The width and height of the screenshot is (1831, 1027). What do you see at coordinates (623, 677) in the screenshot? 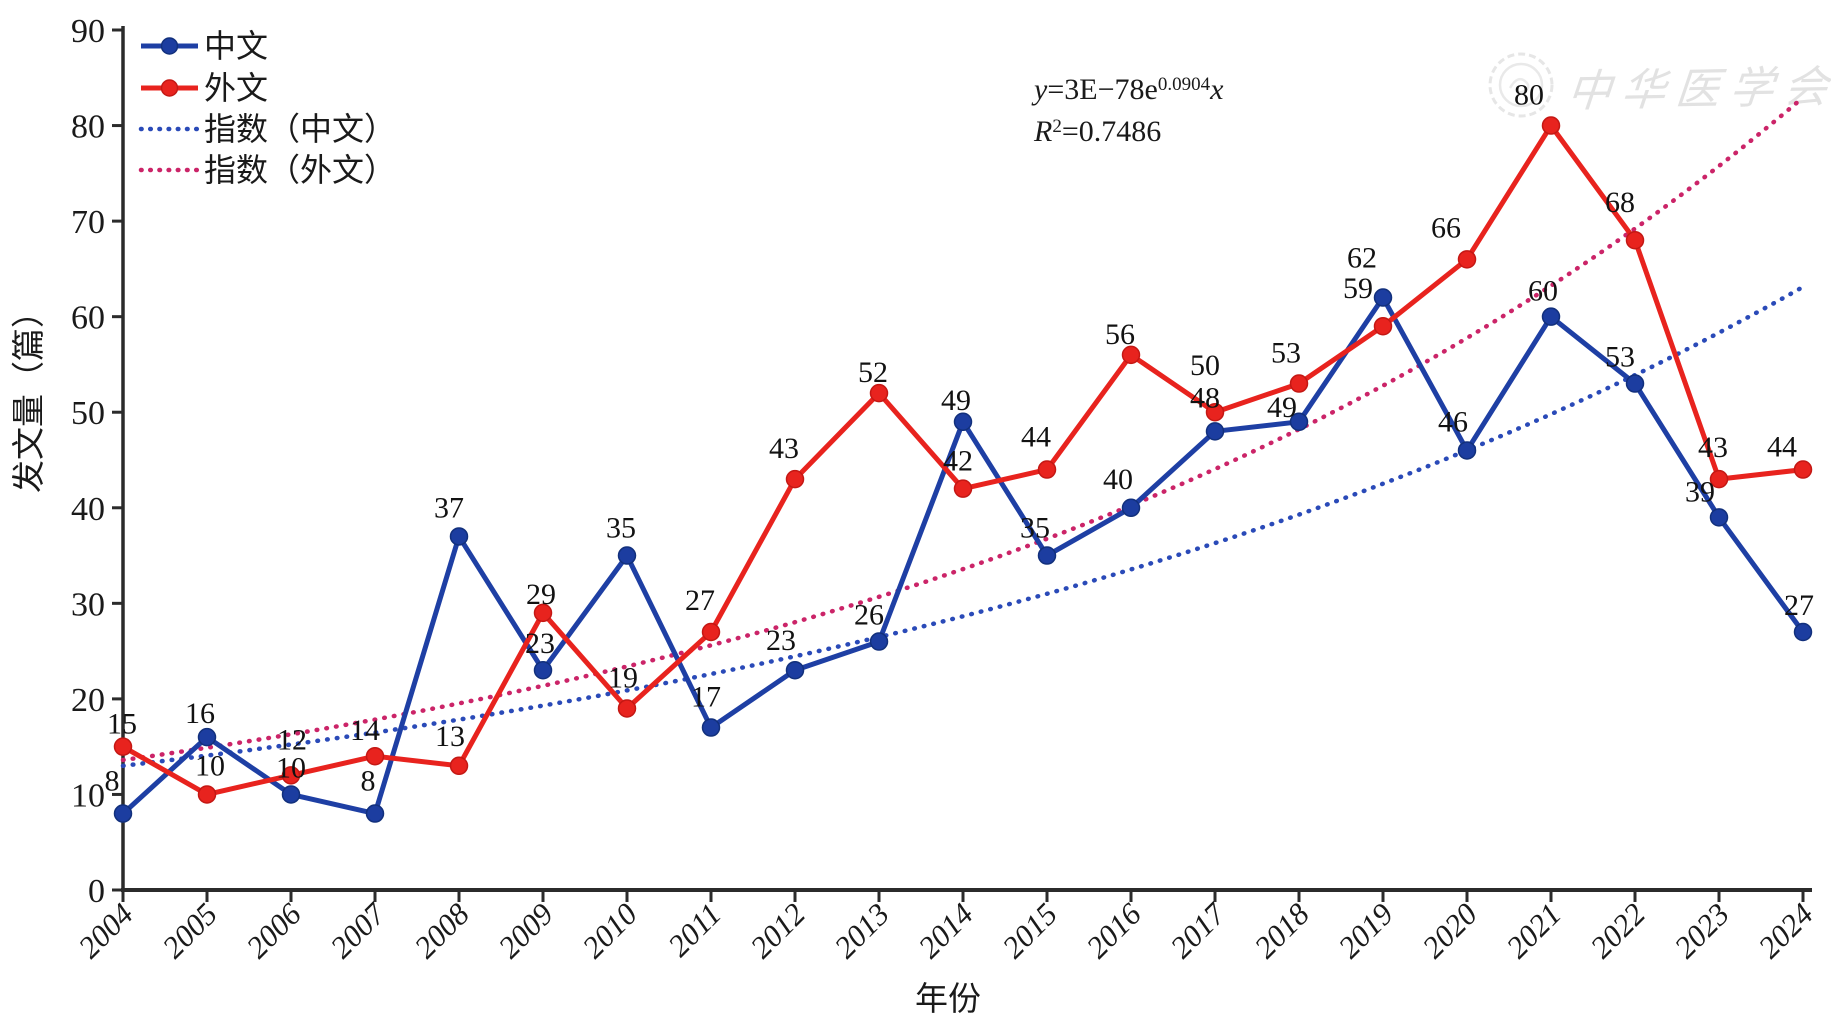
I see `data-label: 19` at bounding box center [623, 677].